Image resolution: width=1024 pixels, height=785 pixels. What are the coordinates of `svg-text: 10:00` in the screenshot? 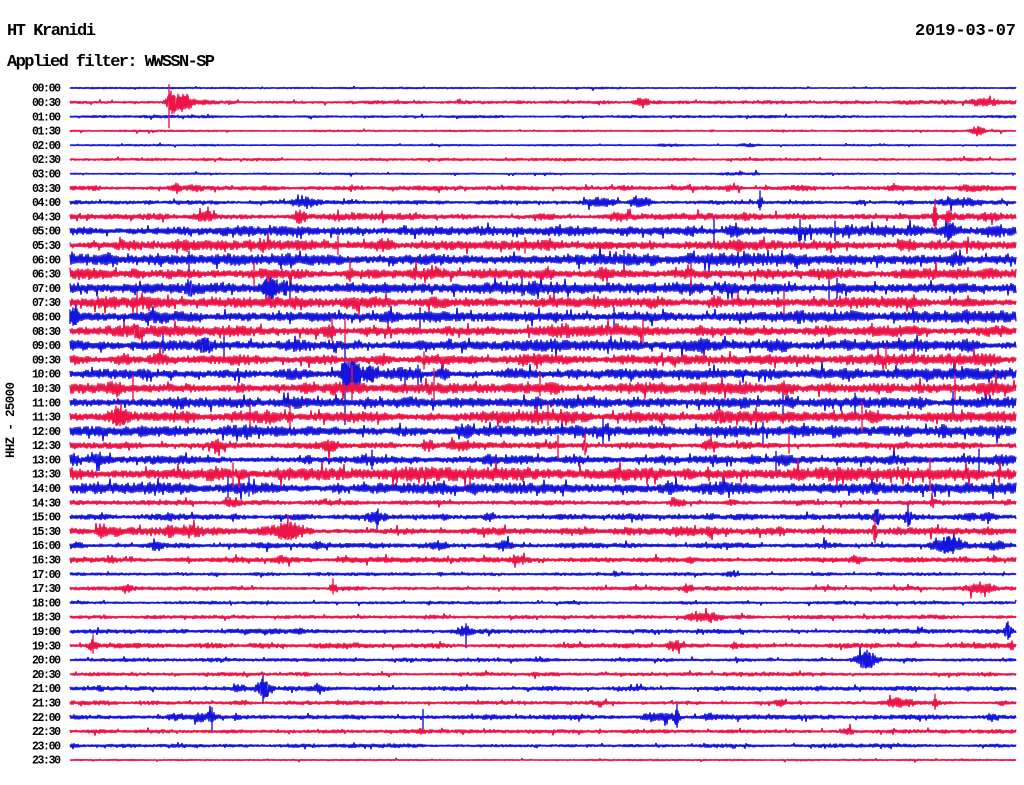 It's located at (46, 375).